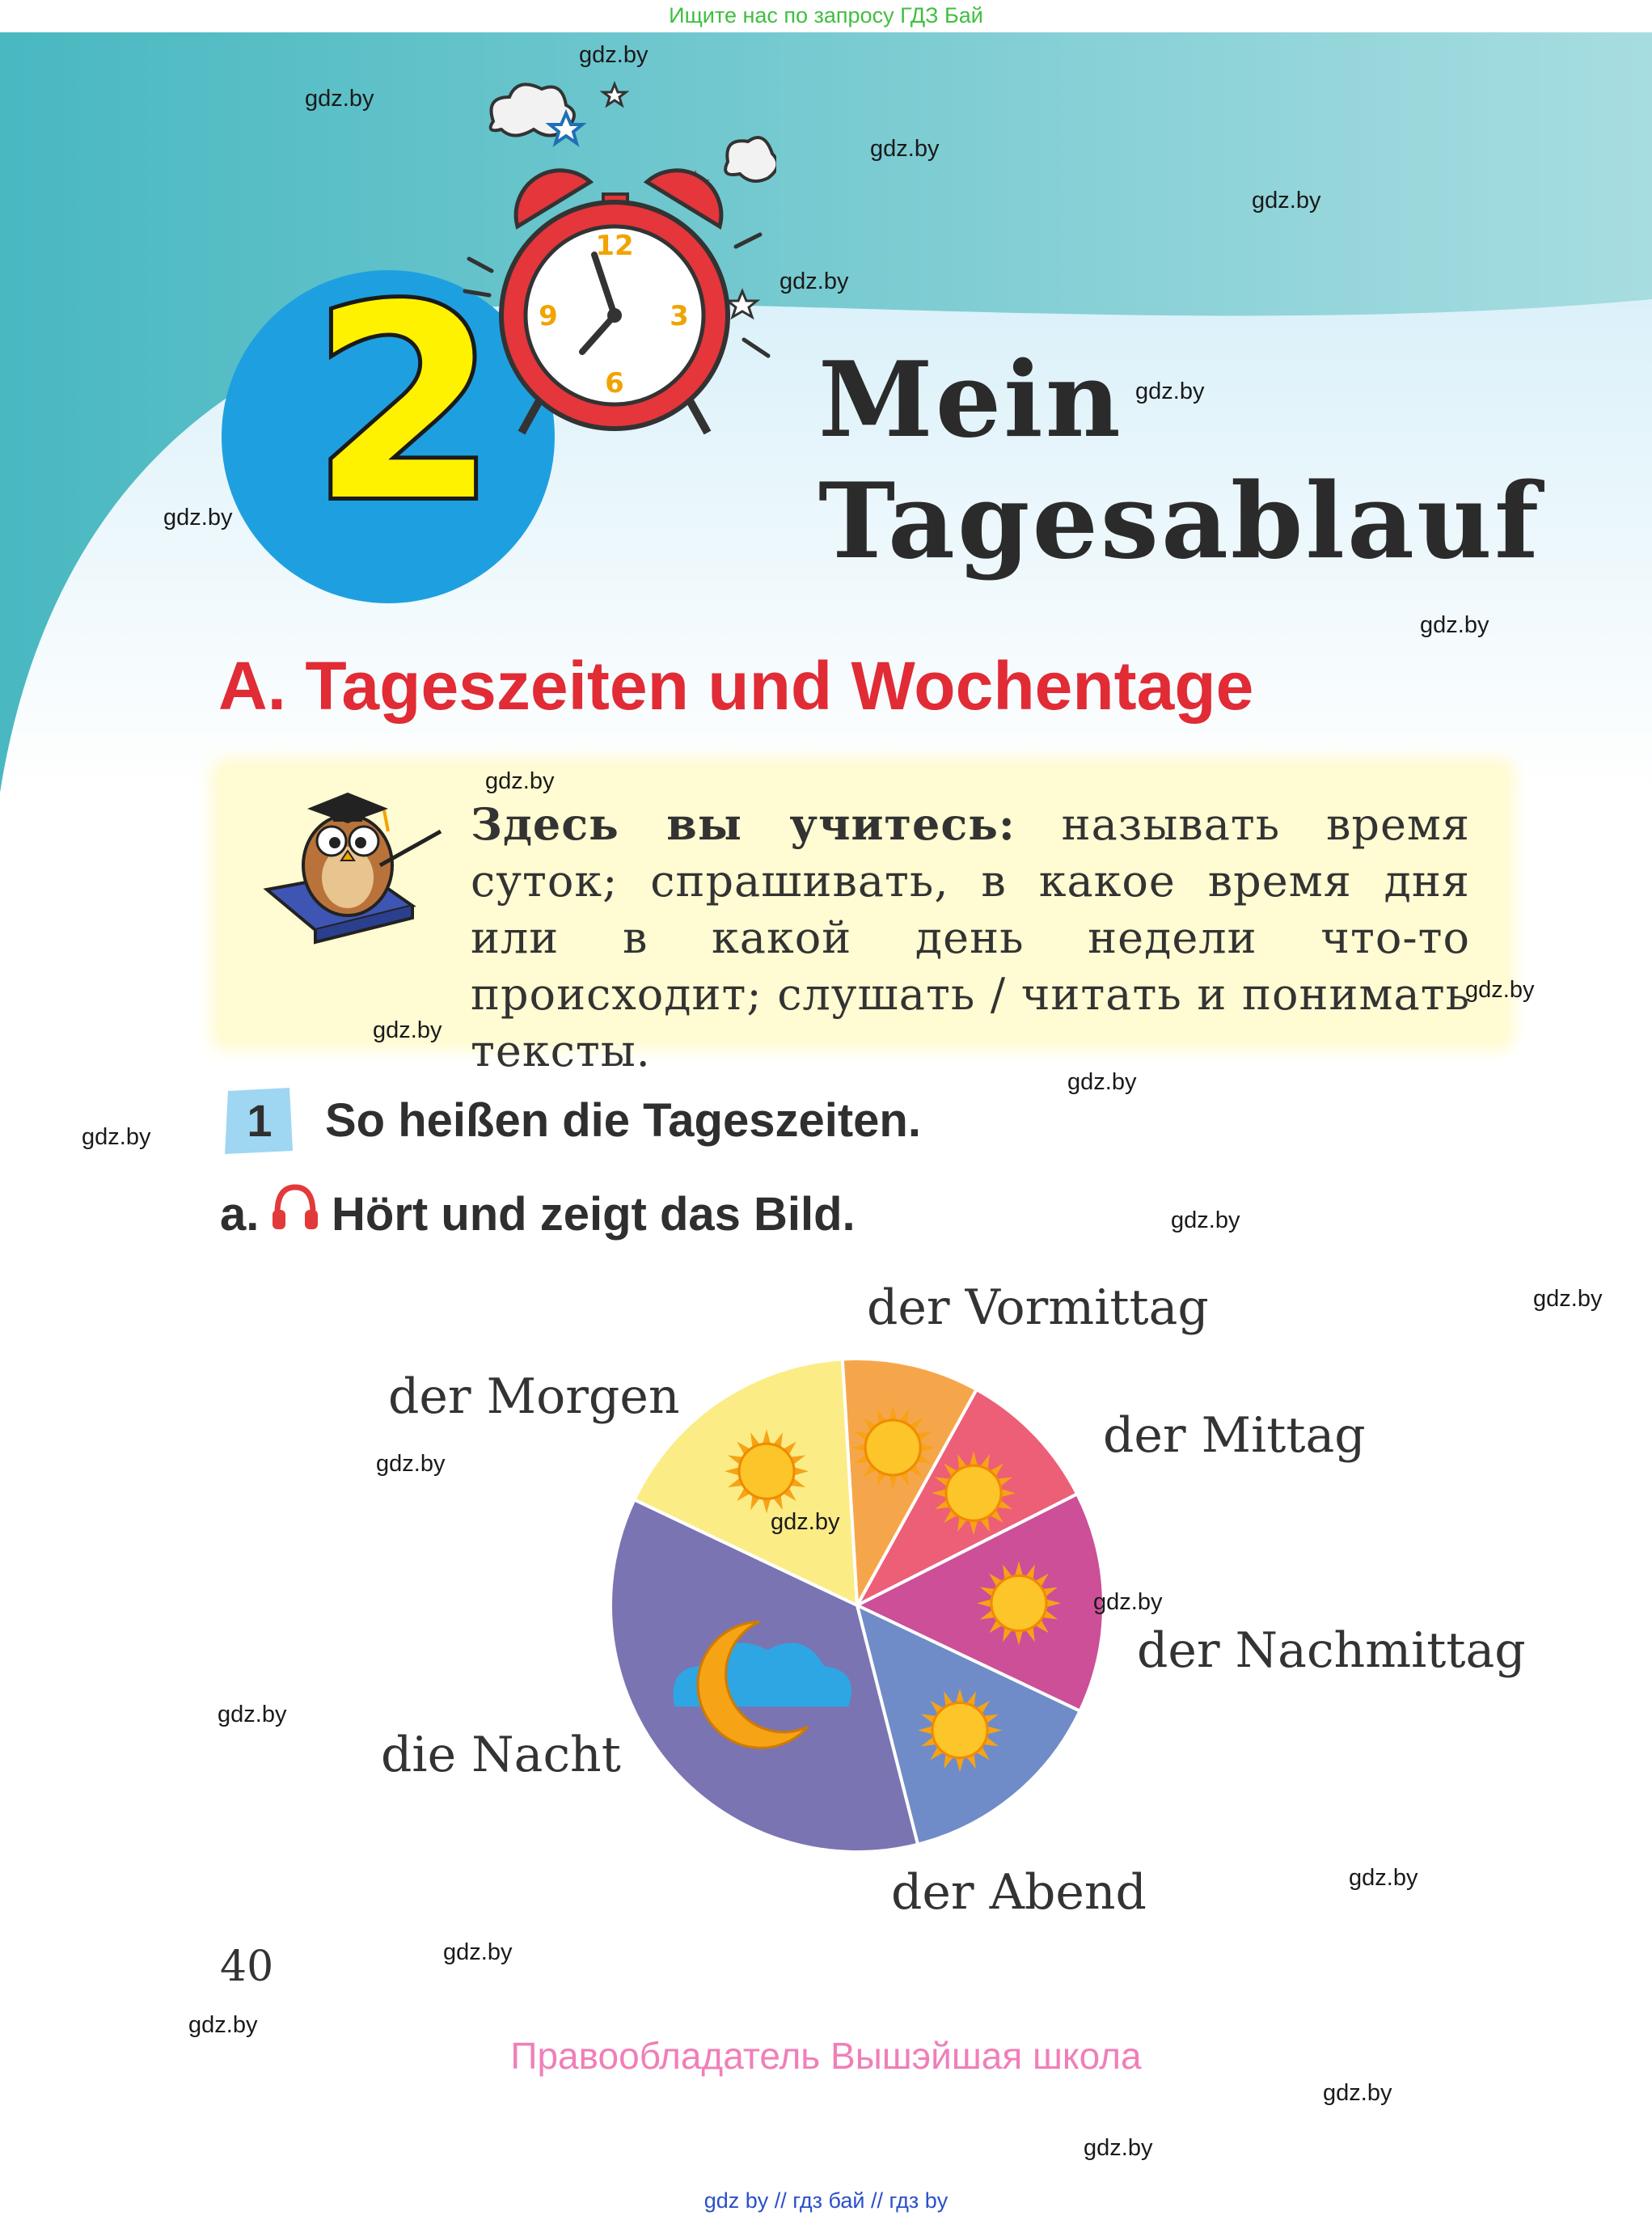  I want to click on moon-cloud-icon, so click(762, 1684).